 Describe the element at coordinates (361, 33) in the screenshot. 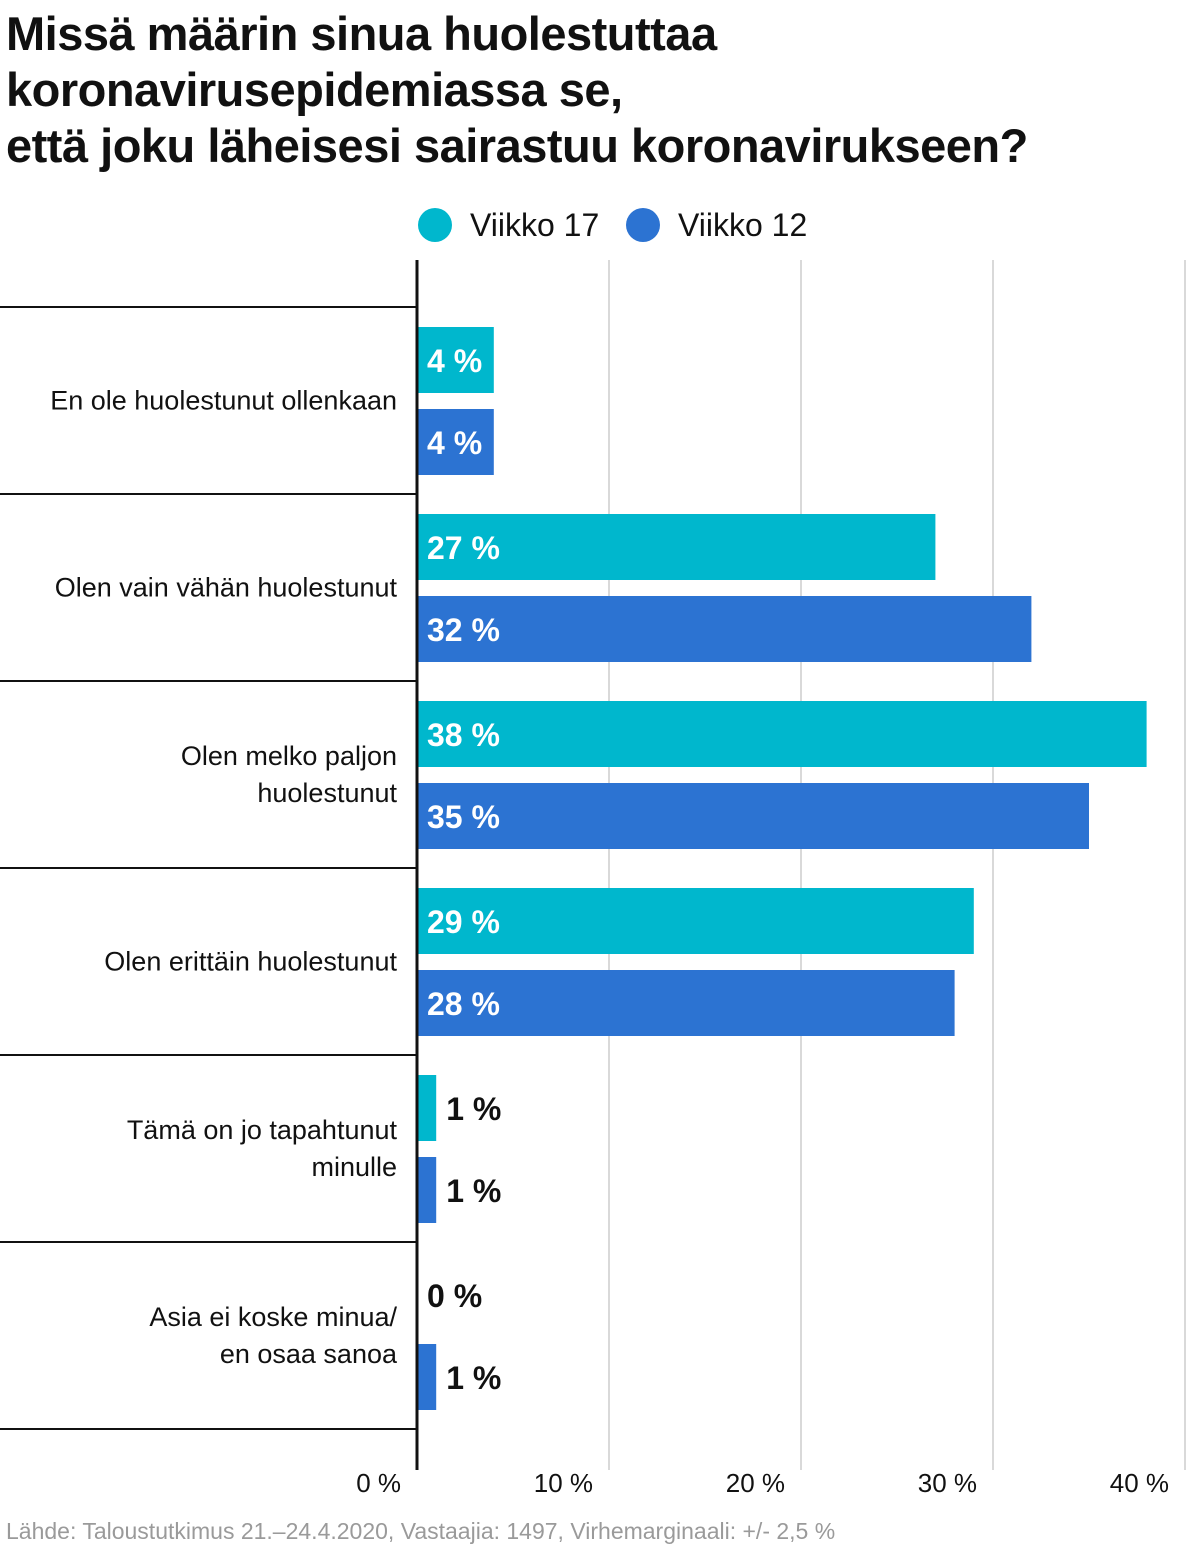

I see `chart-title-line-1: Missä määrin sinua huolestuttaa` at that location.